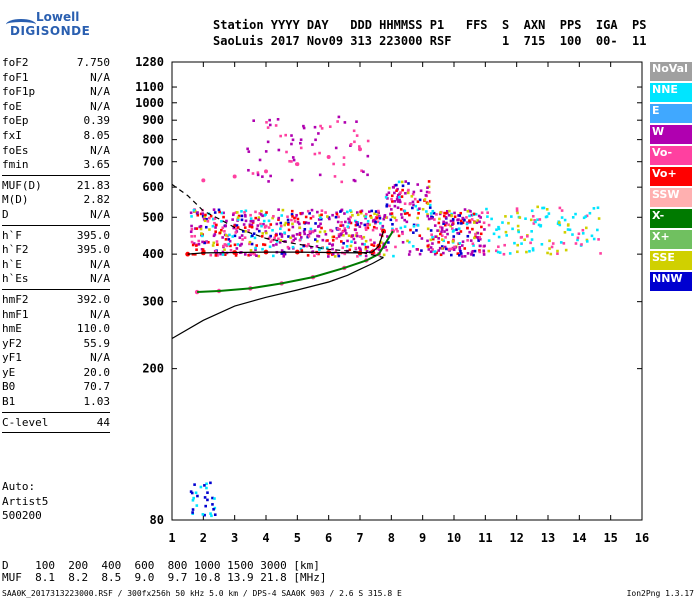  What do you see at coordinates (9, 372) in the screenshot?
I see `param-label: yE` at bounding box center [9, 372].